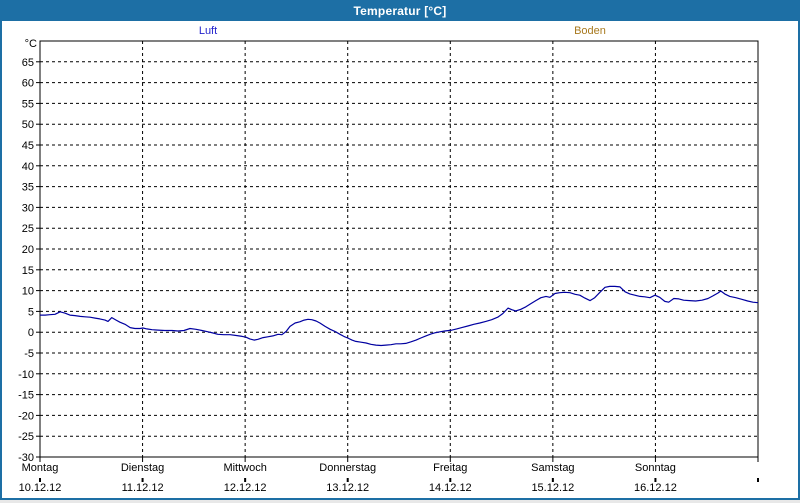 The width and height of the screenshot is (800, 503). What do you see at coordinates (26, 416) in the screenshot?
I see `svg-text: -20` at bounding box center [26, 416].